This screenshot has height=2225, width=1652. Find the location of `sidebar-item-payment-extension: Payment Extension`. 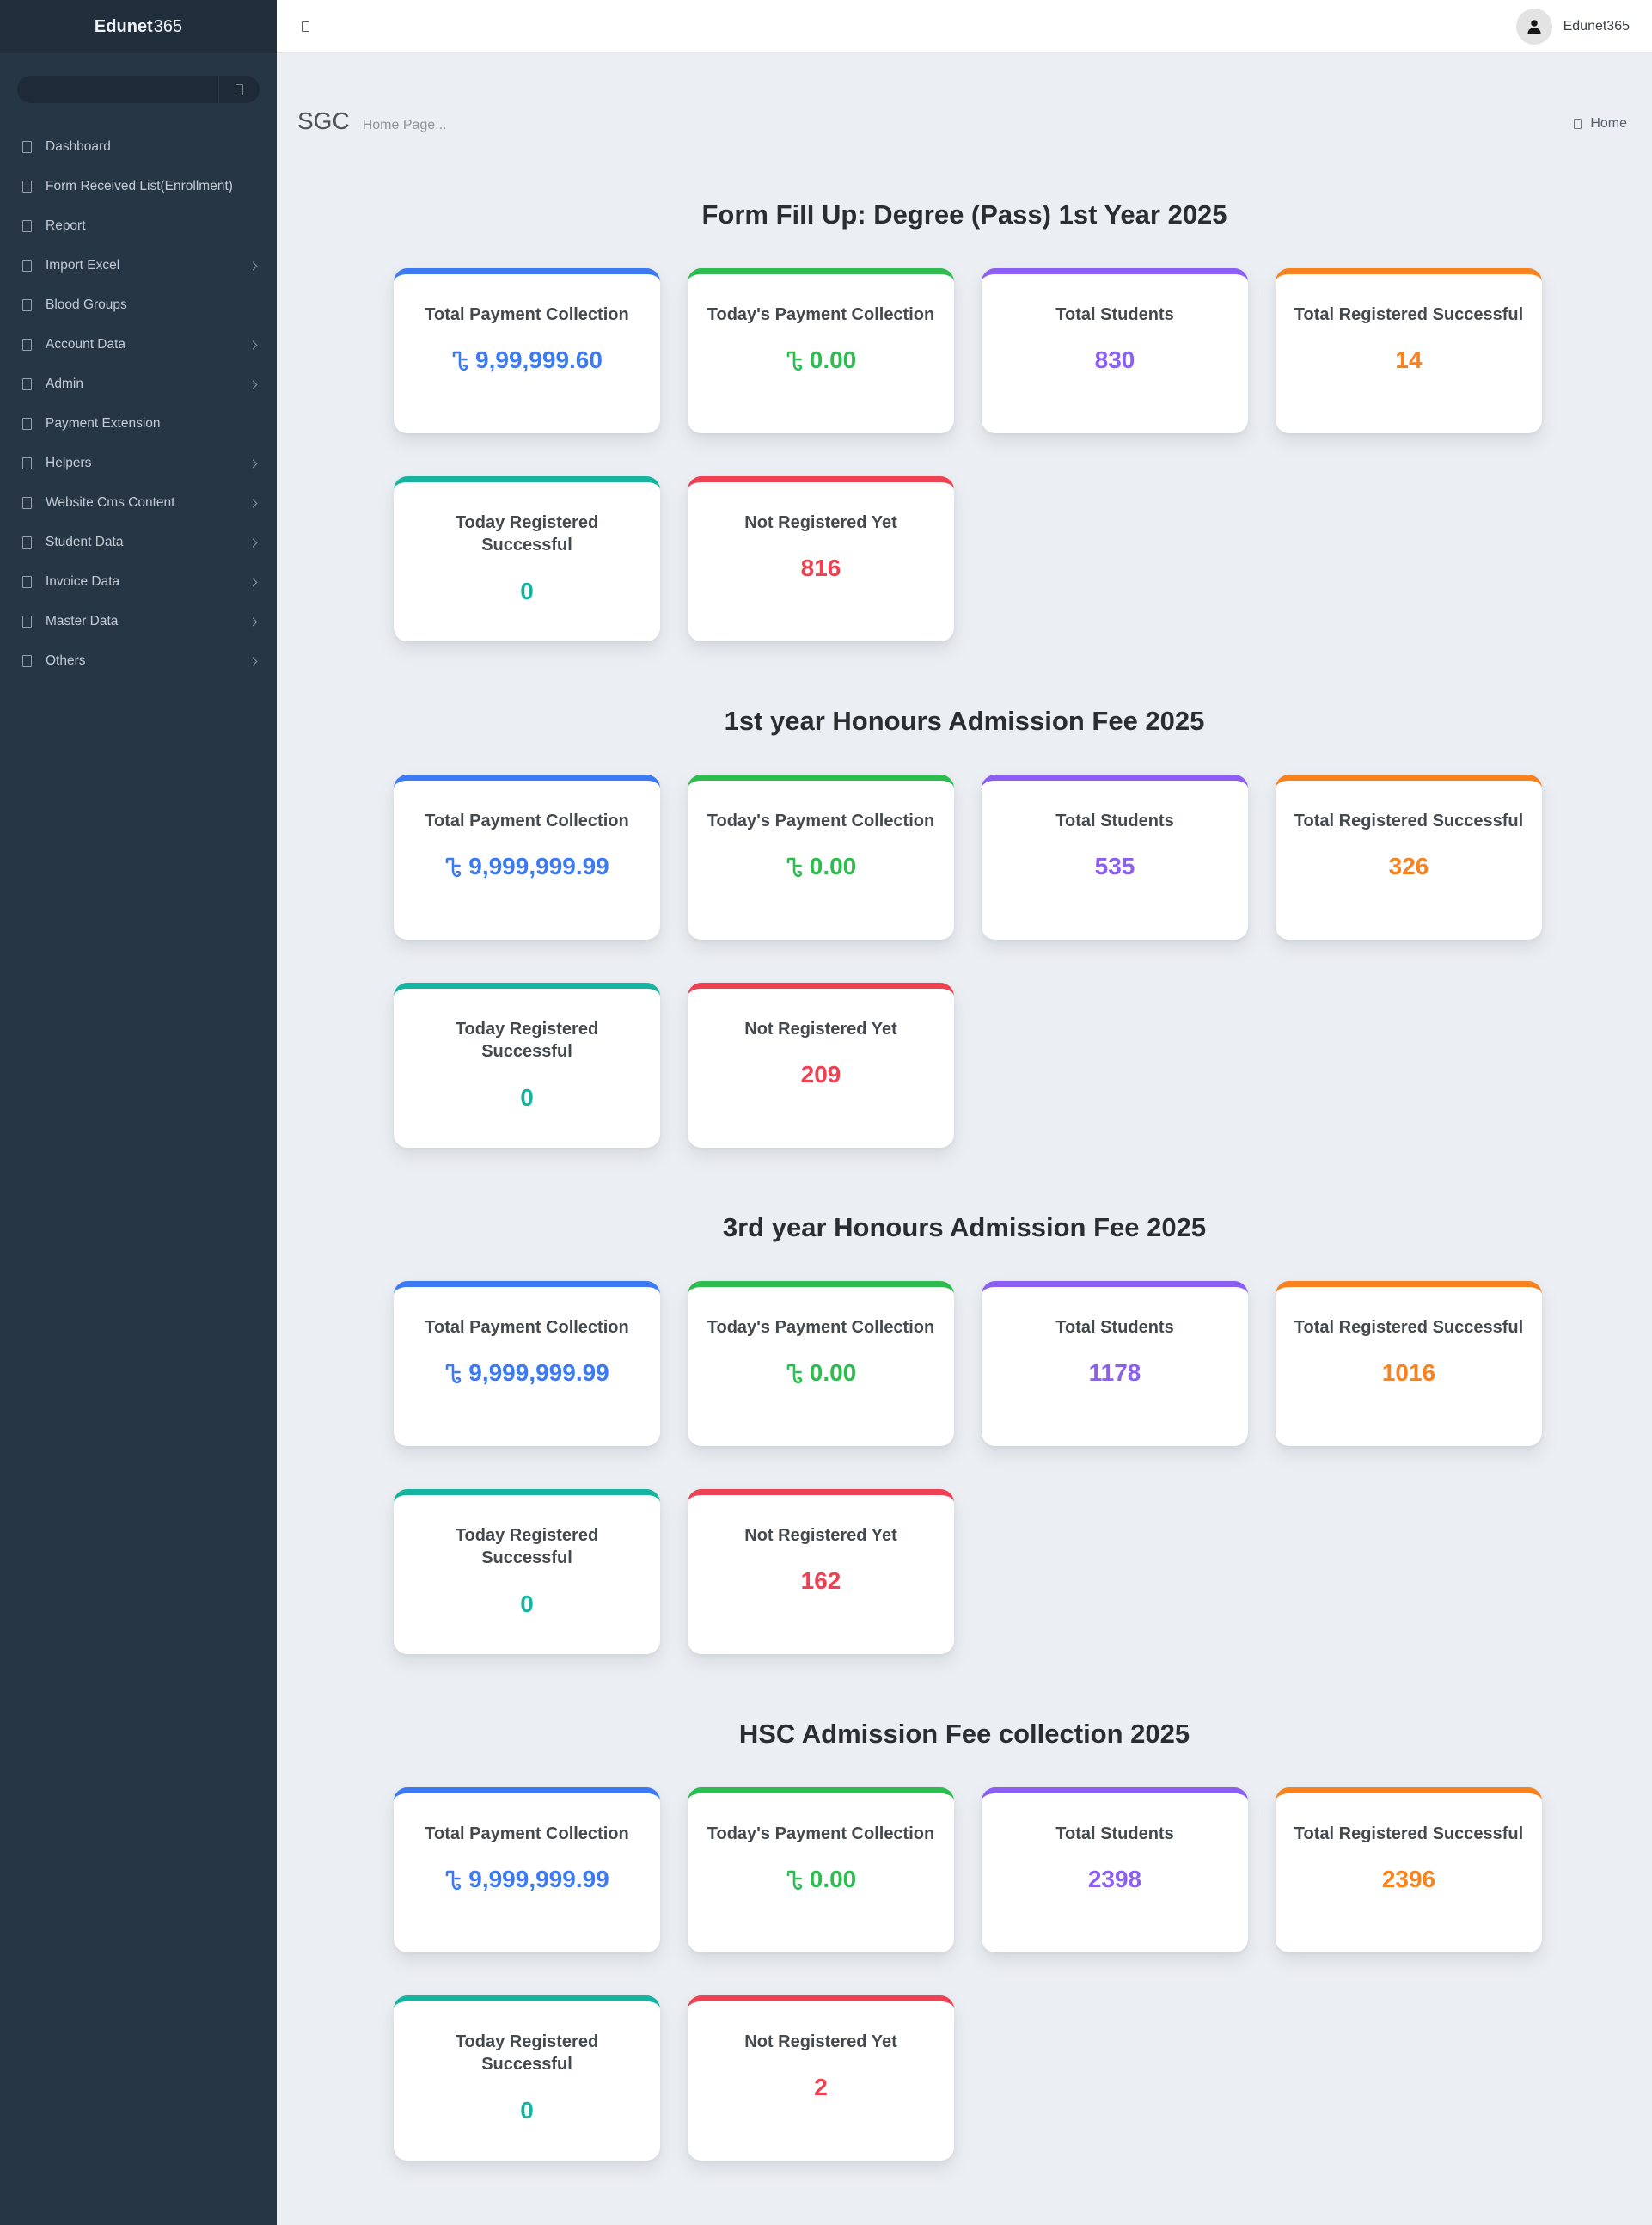

sidebar-item-payment-extension: Payment Extension is located at coordinates (138, 424).